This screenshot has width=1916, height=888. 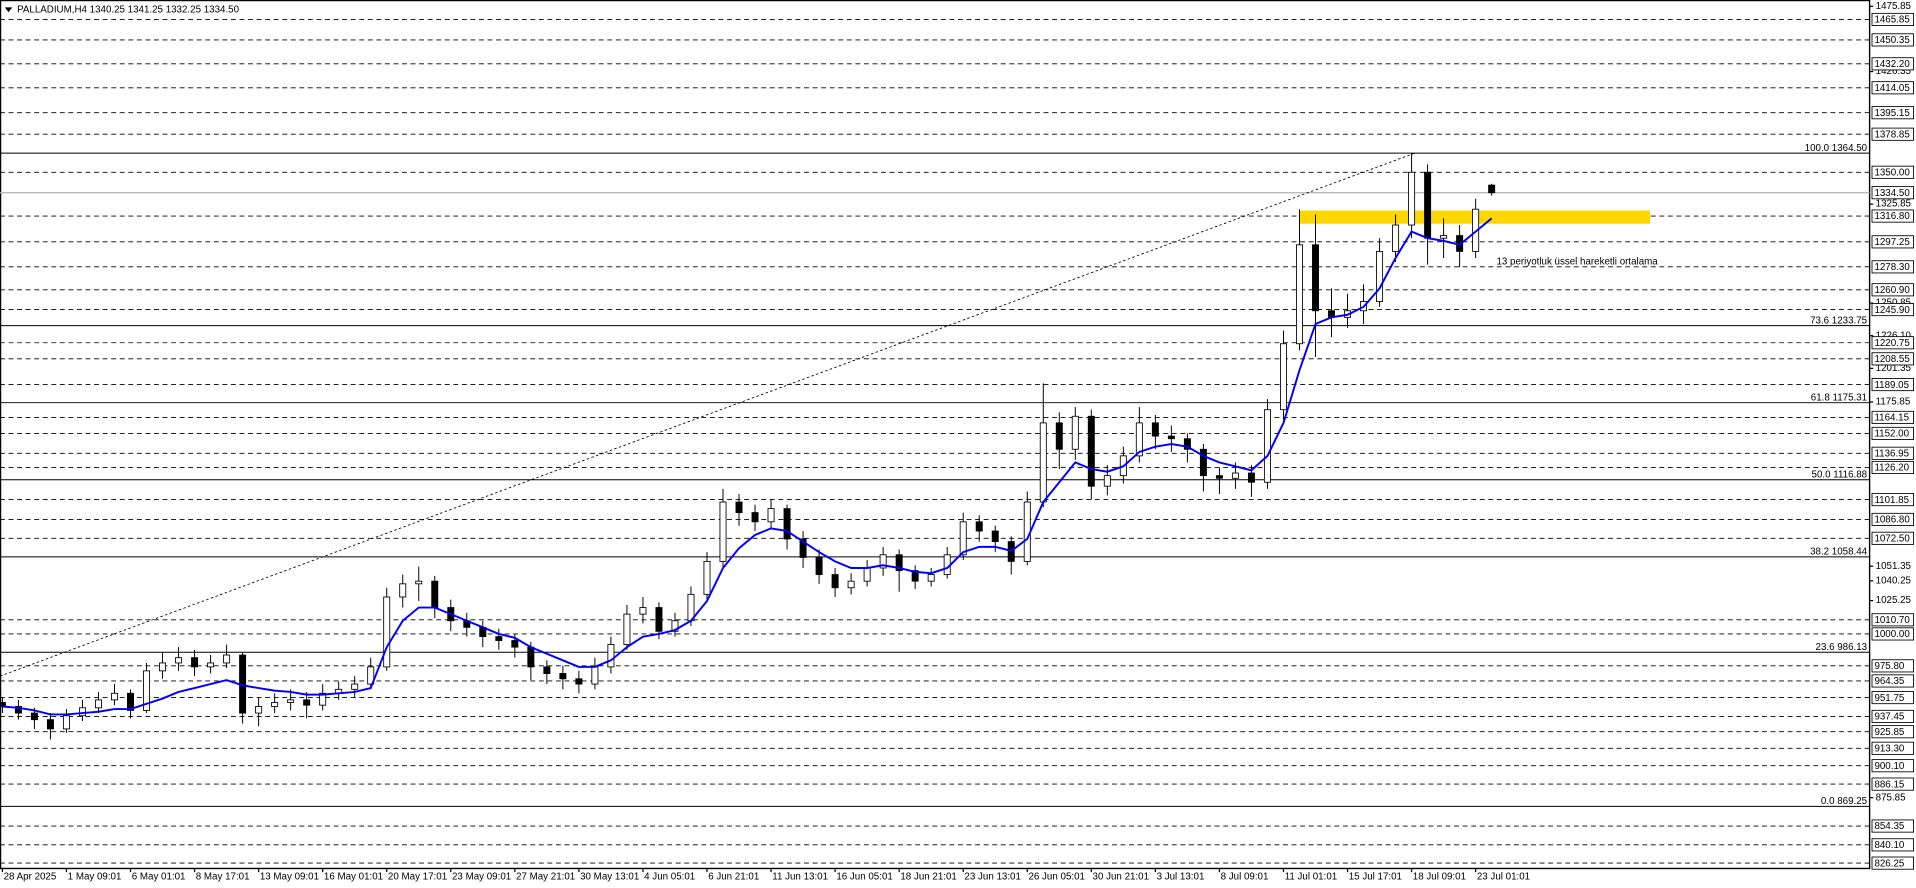 What do you see at coordinates (30, 877) in the screenshot?
I see `x-tick-label: 28 Apr 2025` at bounding box center [30, 877].